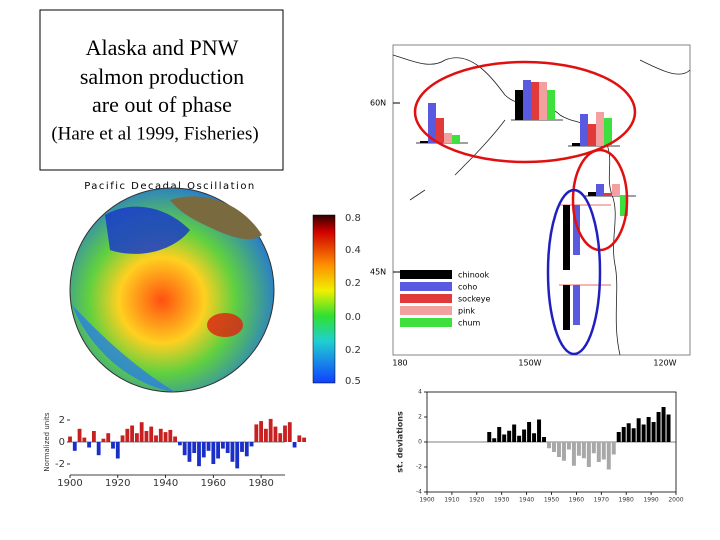 The height and width of the screenshot is (540, 720). What do you see at coordinates (154, 133) in the screenshot?
I see `citation: (Hare et al 1999, Fisheries)` at bounding box center [154, 133].